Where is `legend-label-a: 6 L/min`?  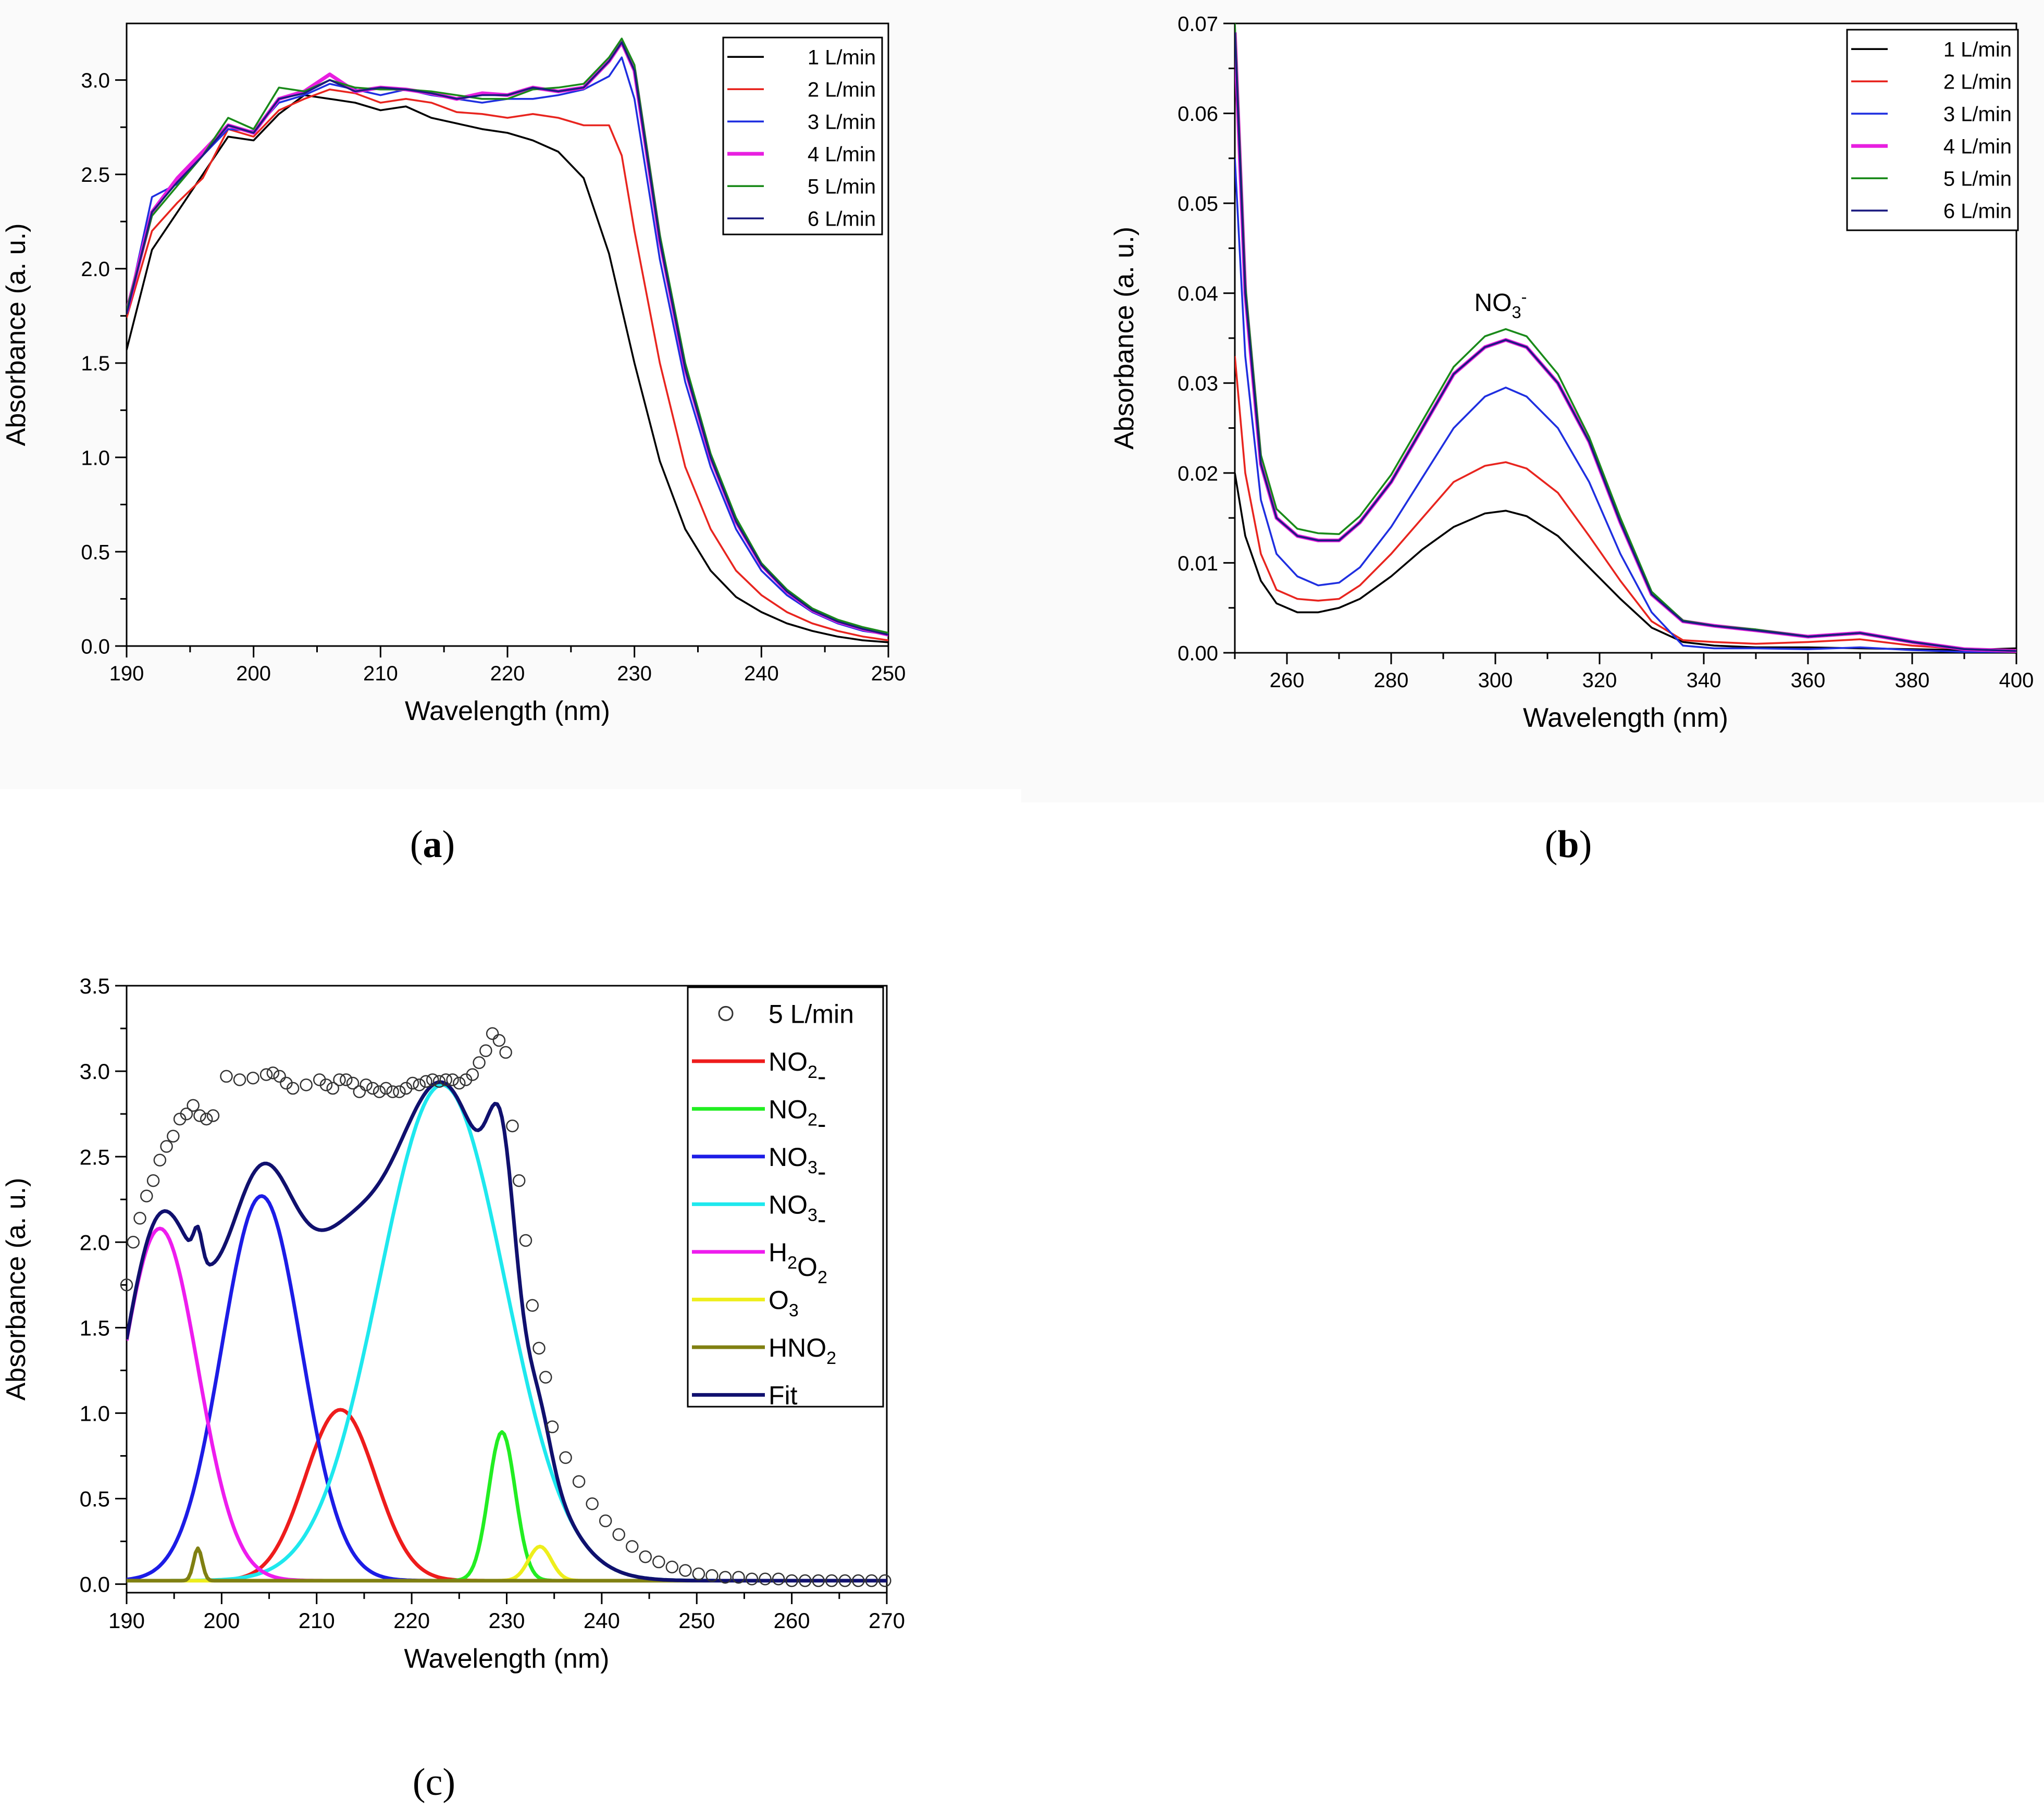 legend-label-a: 6 L/min is located at coordinates (842, 219).